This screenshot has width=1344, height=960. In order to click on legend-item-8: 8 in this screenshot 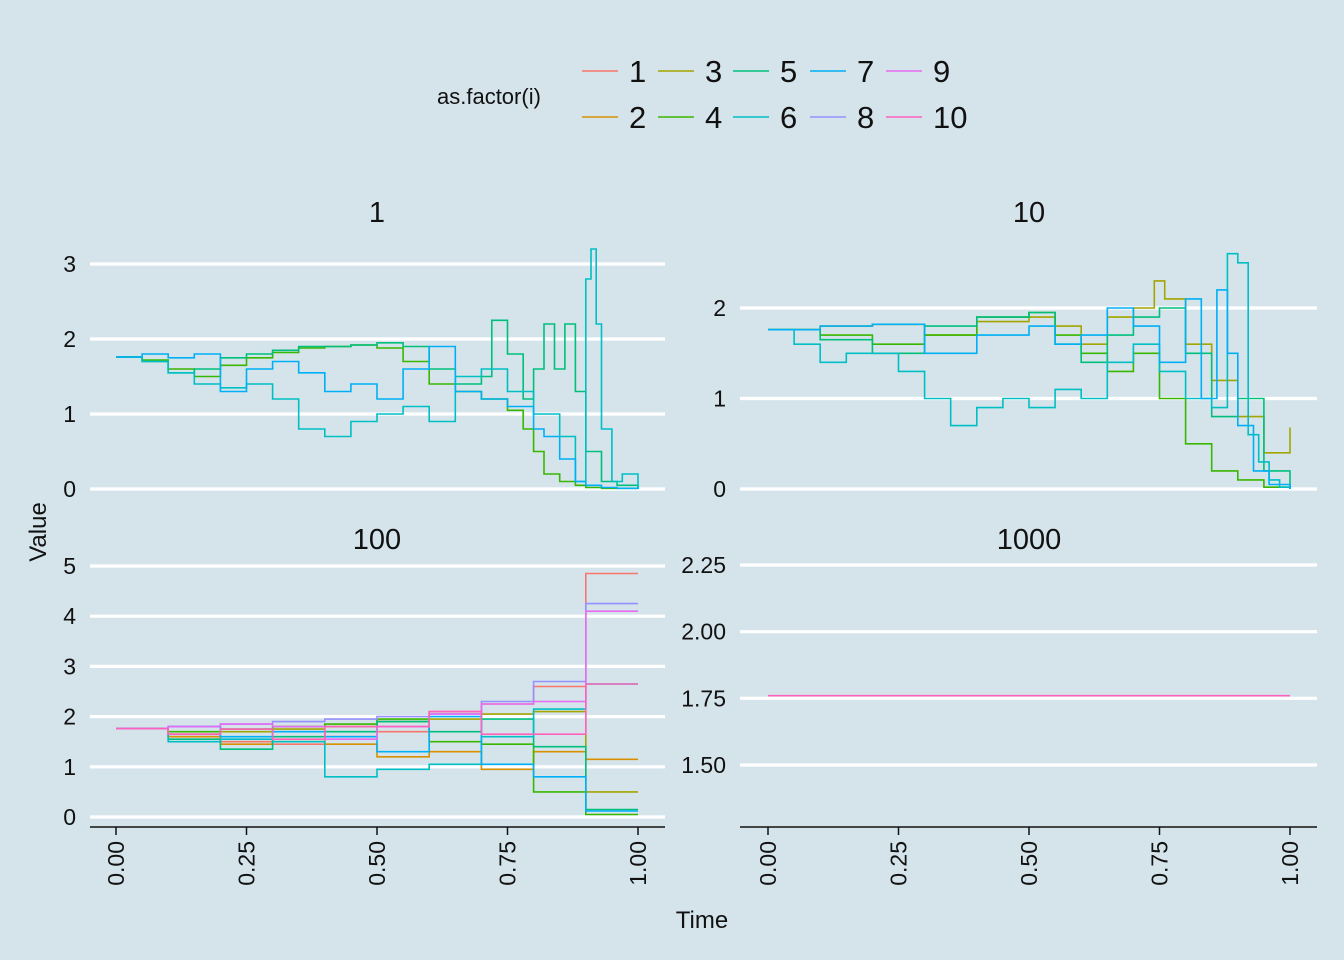, I will do `click(842, 117)`.